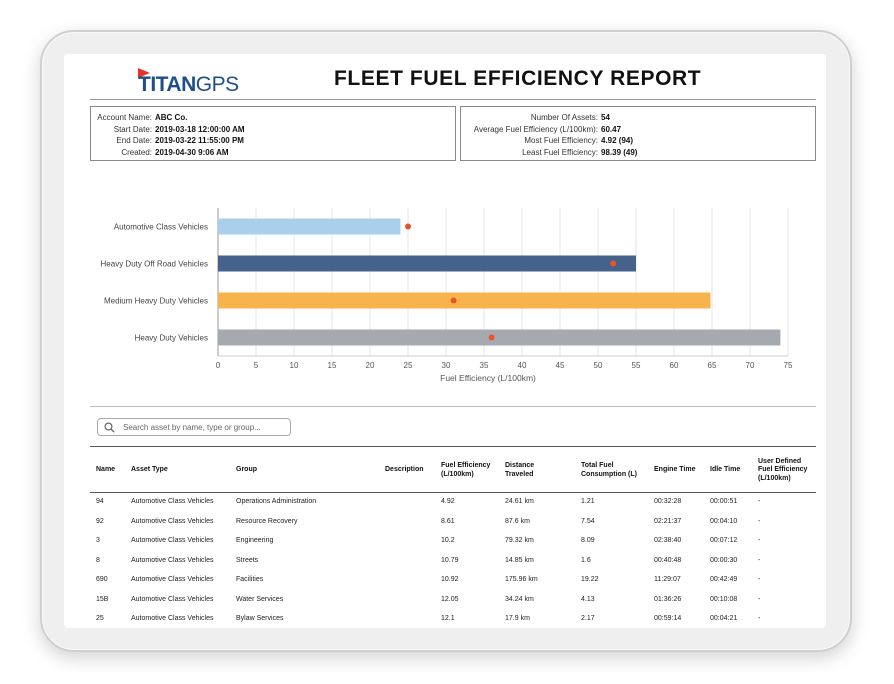 This screenshot has height=684, width=894. Describe the element at coordinates (246, 470) in the screenshot. I see `column-header: Group` at that location.